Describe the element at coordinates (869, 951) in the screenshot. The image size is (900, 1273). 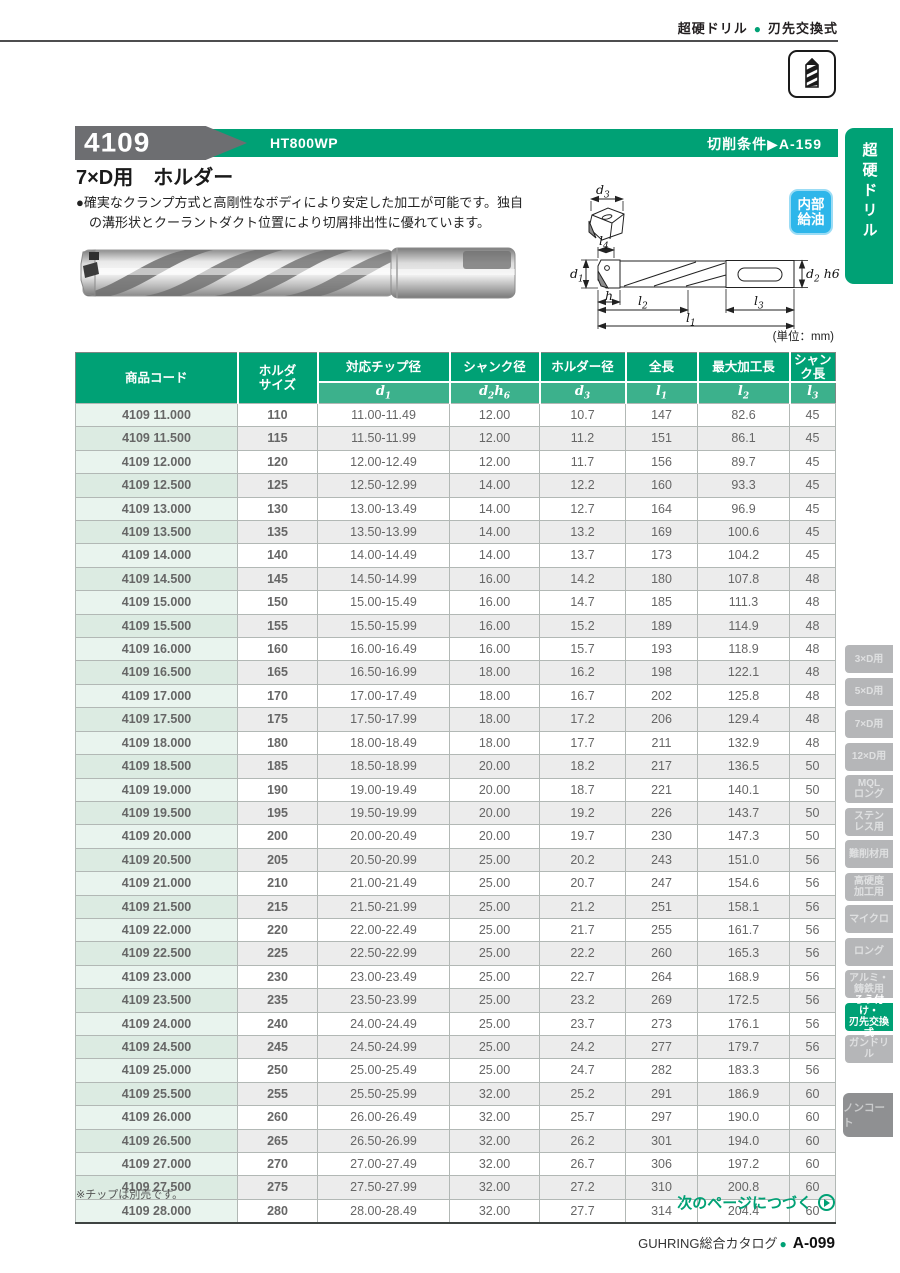
I see `sidebar-tab-9: ロング` at that location.